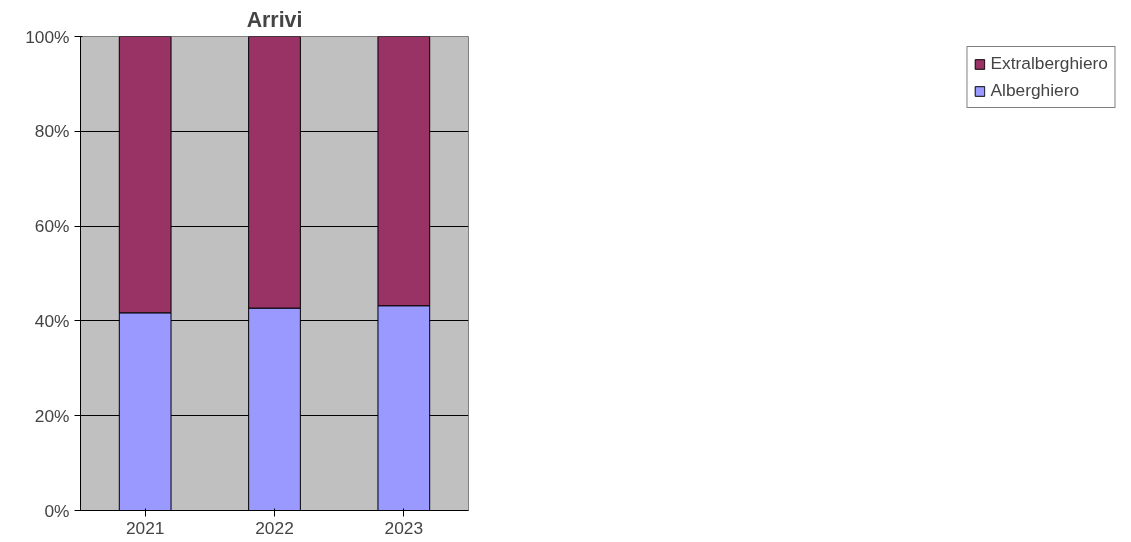  I want to click on x-tick-label: 2022, so click(274, 527).